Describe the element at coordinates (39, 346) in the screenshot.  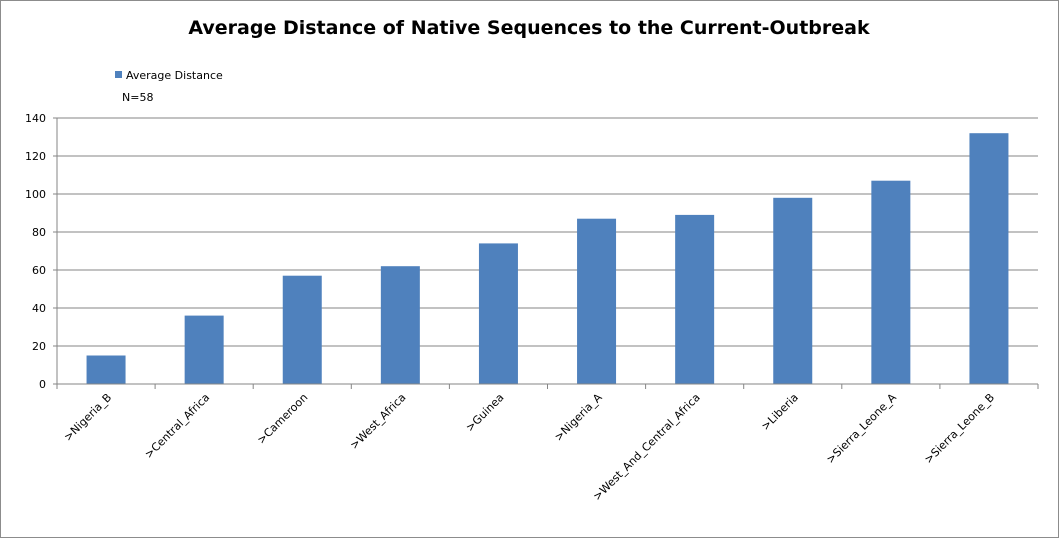
I see `y-tick-label: 20` at that location.